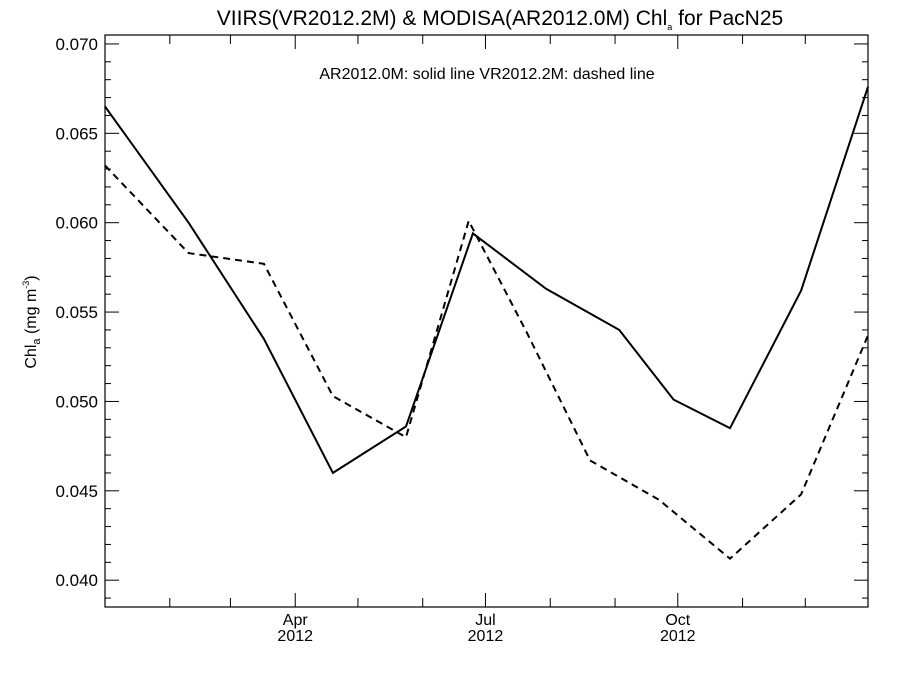  What do you see at coordinates (442, 18) in the screenshot?
I see `chart-title-prefix: VIIRS(VR2012.2M) & MODISA(AR2012.0M) Chl` at bounding box center [442, 18].